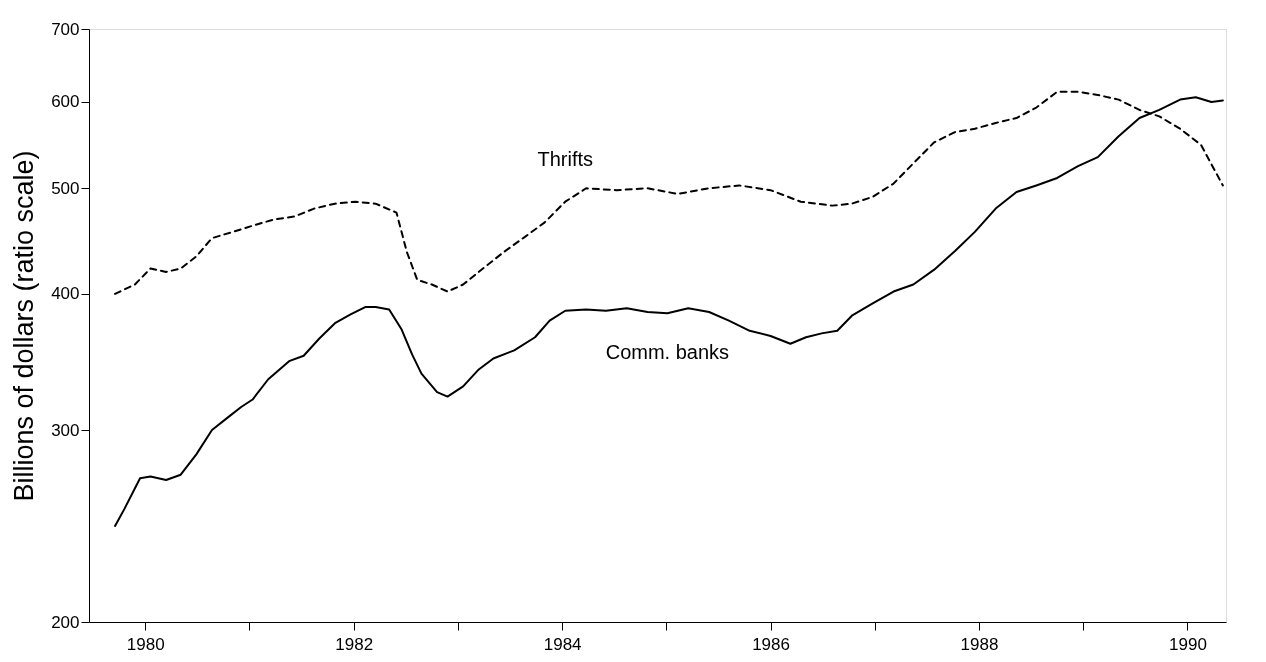  What do you see at coordinates (65, 102) in the screenshot?
I see `y-tick-label: 600` at bounding box center [65, 102].